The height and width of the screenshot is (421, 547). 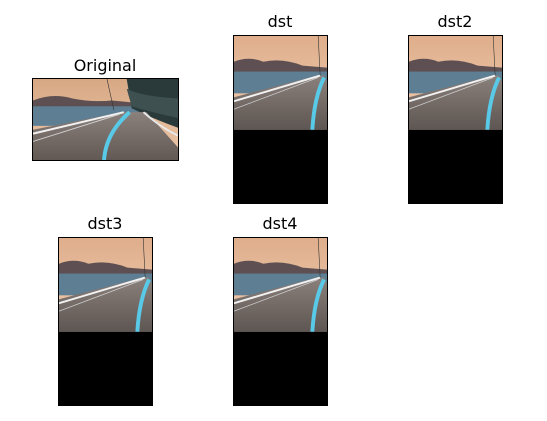 What do you see at coordinates (105, 119) in the screenshot?
I see `image-original` at bounding box center [105, 119].